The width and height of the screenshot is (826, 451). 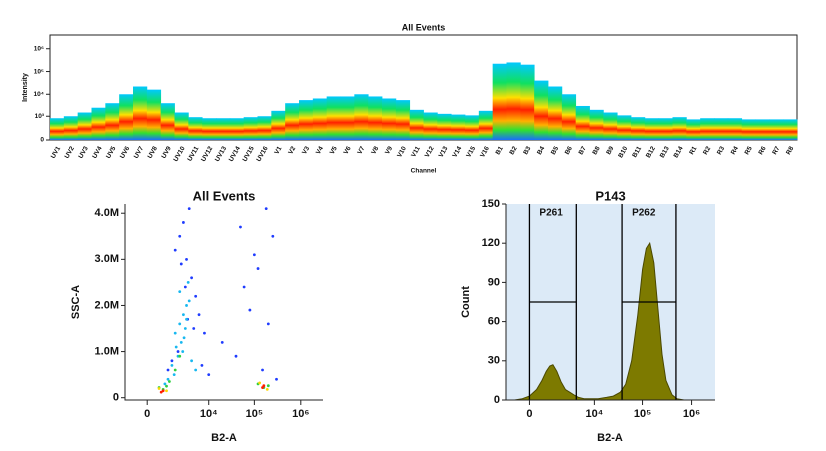 What do you see at coordinates (39, 94) in the screenshot?
I see `y-tick-label: 10⁴` at bounding box center [39, 94].